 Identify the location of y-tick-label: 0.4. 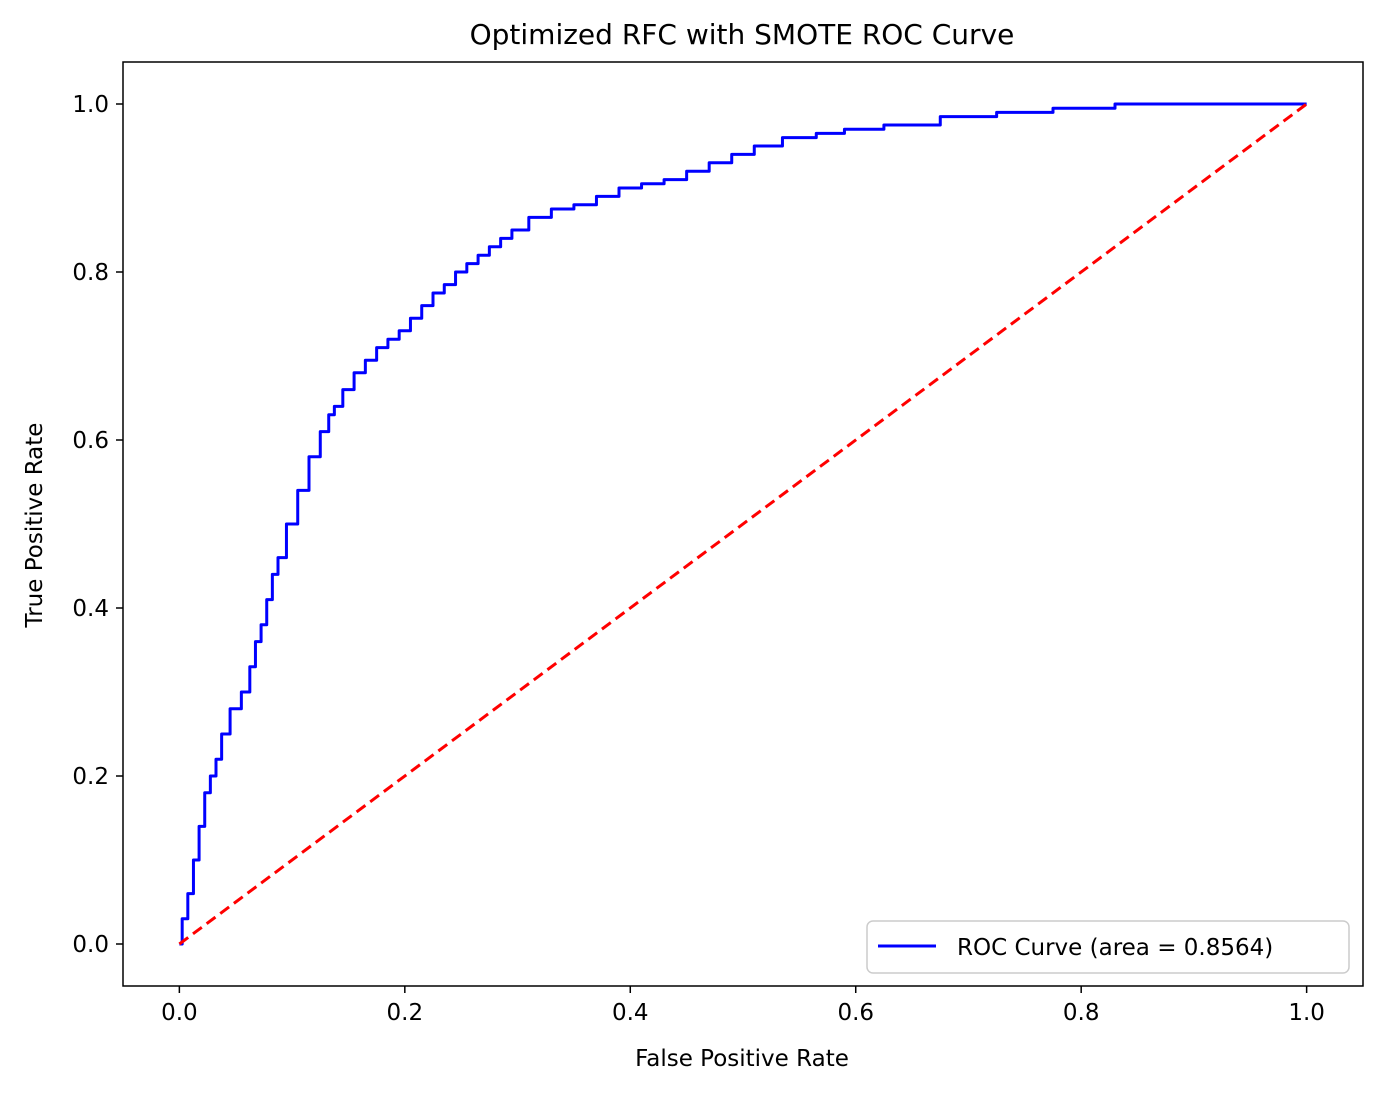
(90, 609).